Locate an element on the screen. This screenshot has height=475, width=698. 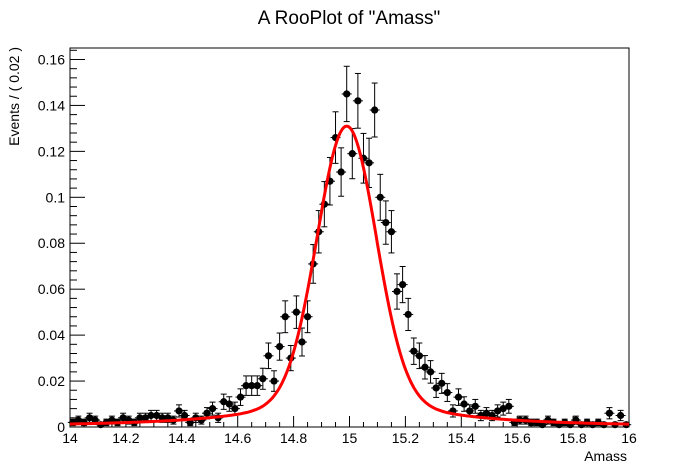
y-axis: 0 0.02 0.04 0.06 0.08 0.1 0.12 0.14 0.16 is located at coordinates (61, 242).